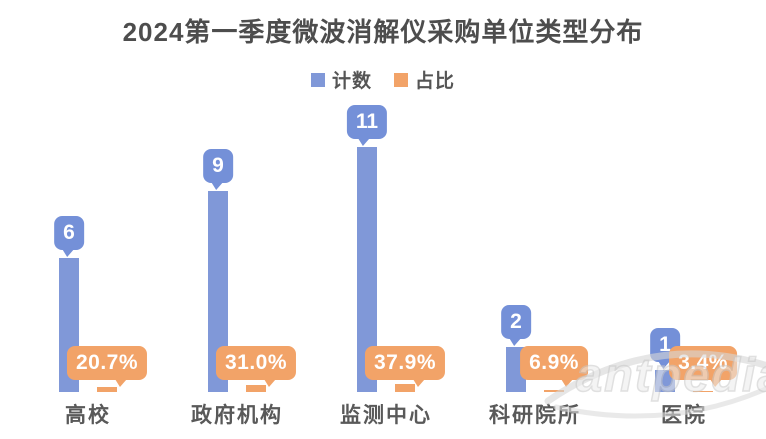 Image resolution: width=766 pixels, height=439 pixels. Describe the element at coordinates (703, 366) in the screenshot. I see `percent-callout: 3.4%` at that location.